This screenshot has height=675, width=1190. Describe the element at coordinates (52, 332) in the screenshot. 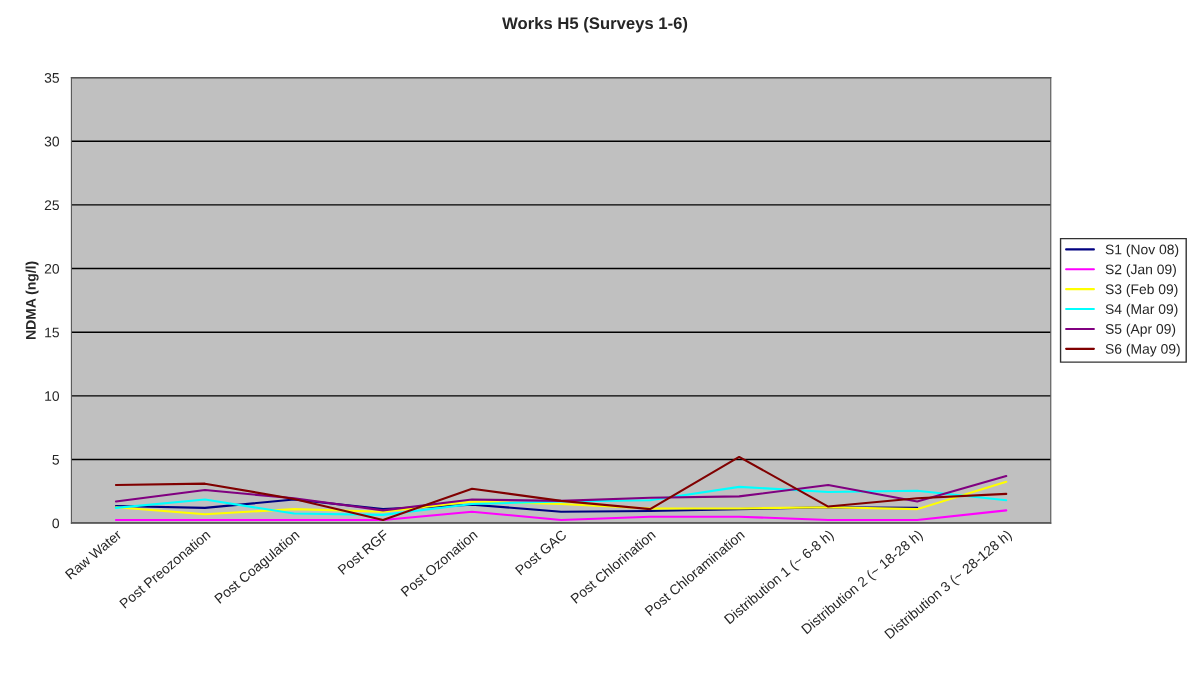

I see `y-tick-label: 15` at that location.